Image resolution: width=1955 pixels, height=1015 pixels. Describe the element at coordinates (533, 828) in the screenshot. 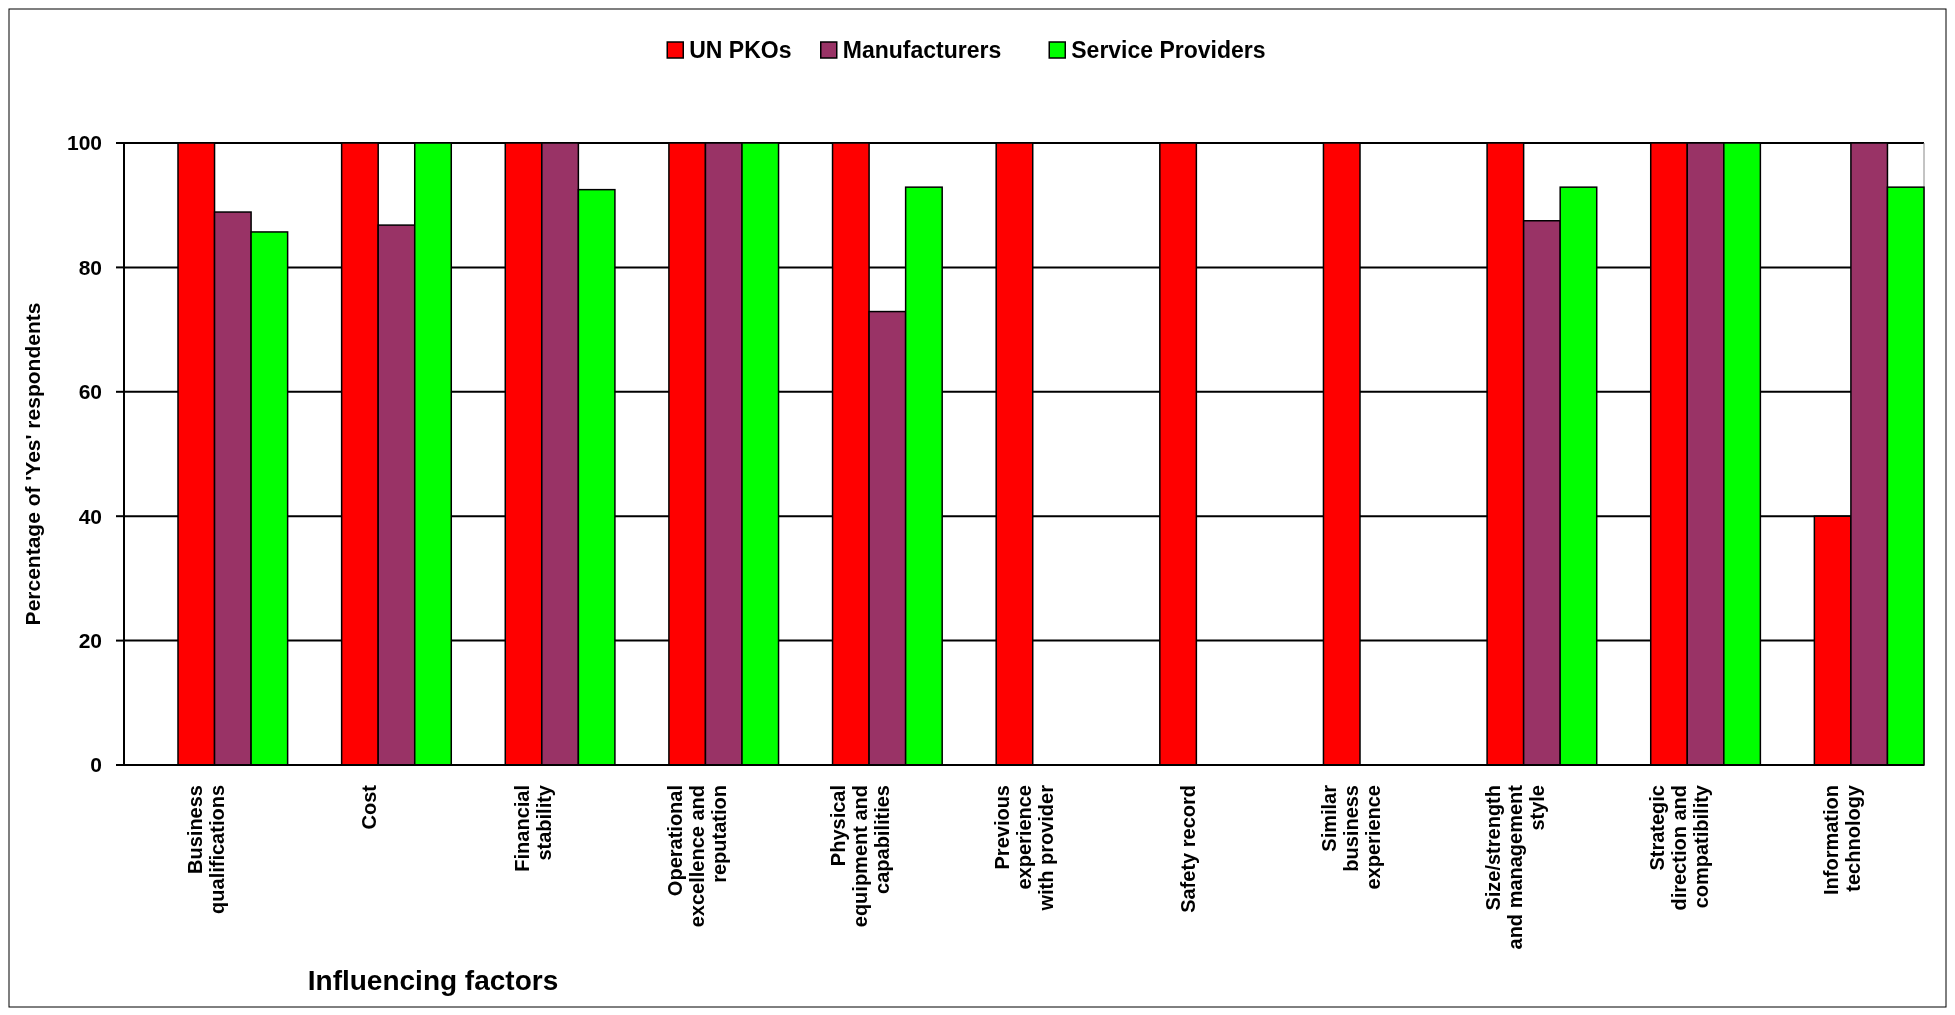

I see `x-tick-label: Financial stability` at that location.